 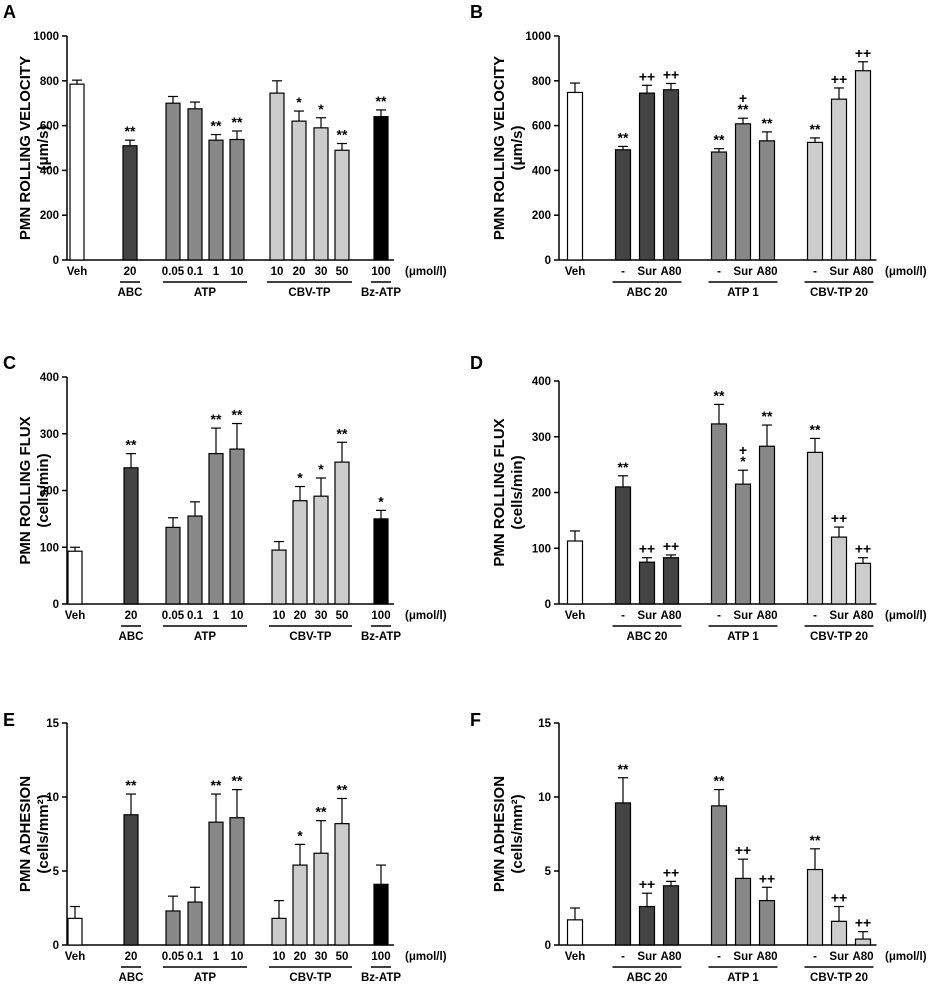 I want to click on panel-letter: D, so click(x=476, y=363).